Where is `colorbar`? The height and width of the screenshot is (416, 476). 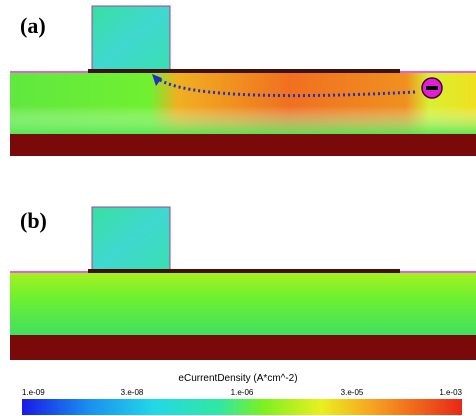 colorbar is located at coordinates (242, 407).